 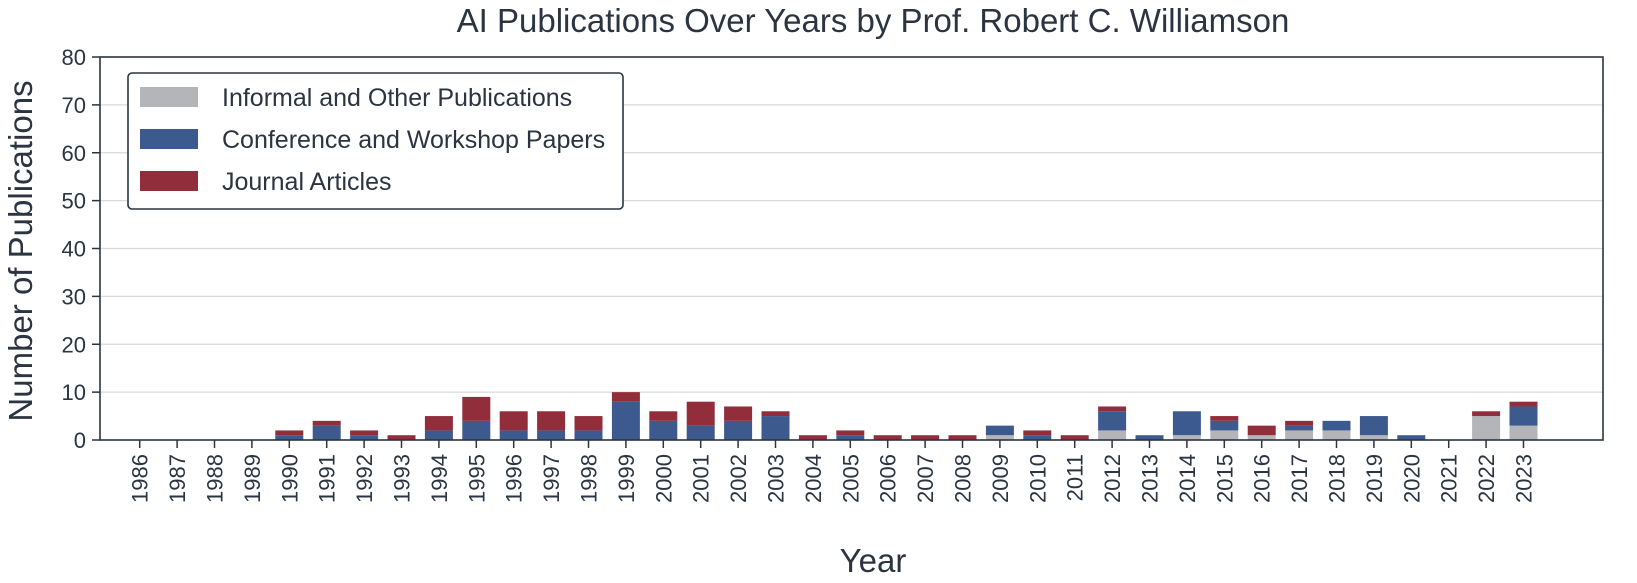 What do you see at coordinates (1524, 478) in the screenshot?
I see `x-tick-label: 2023` at bounding box center [1524, 478].